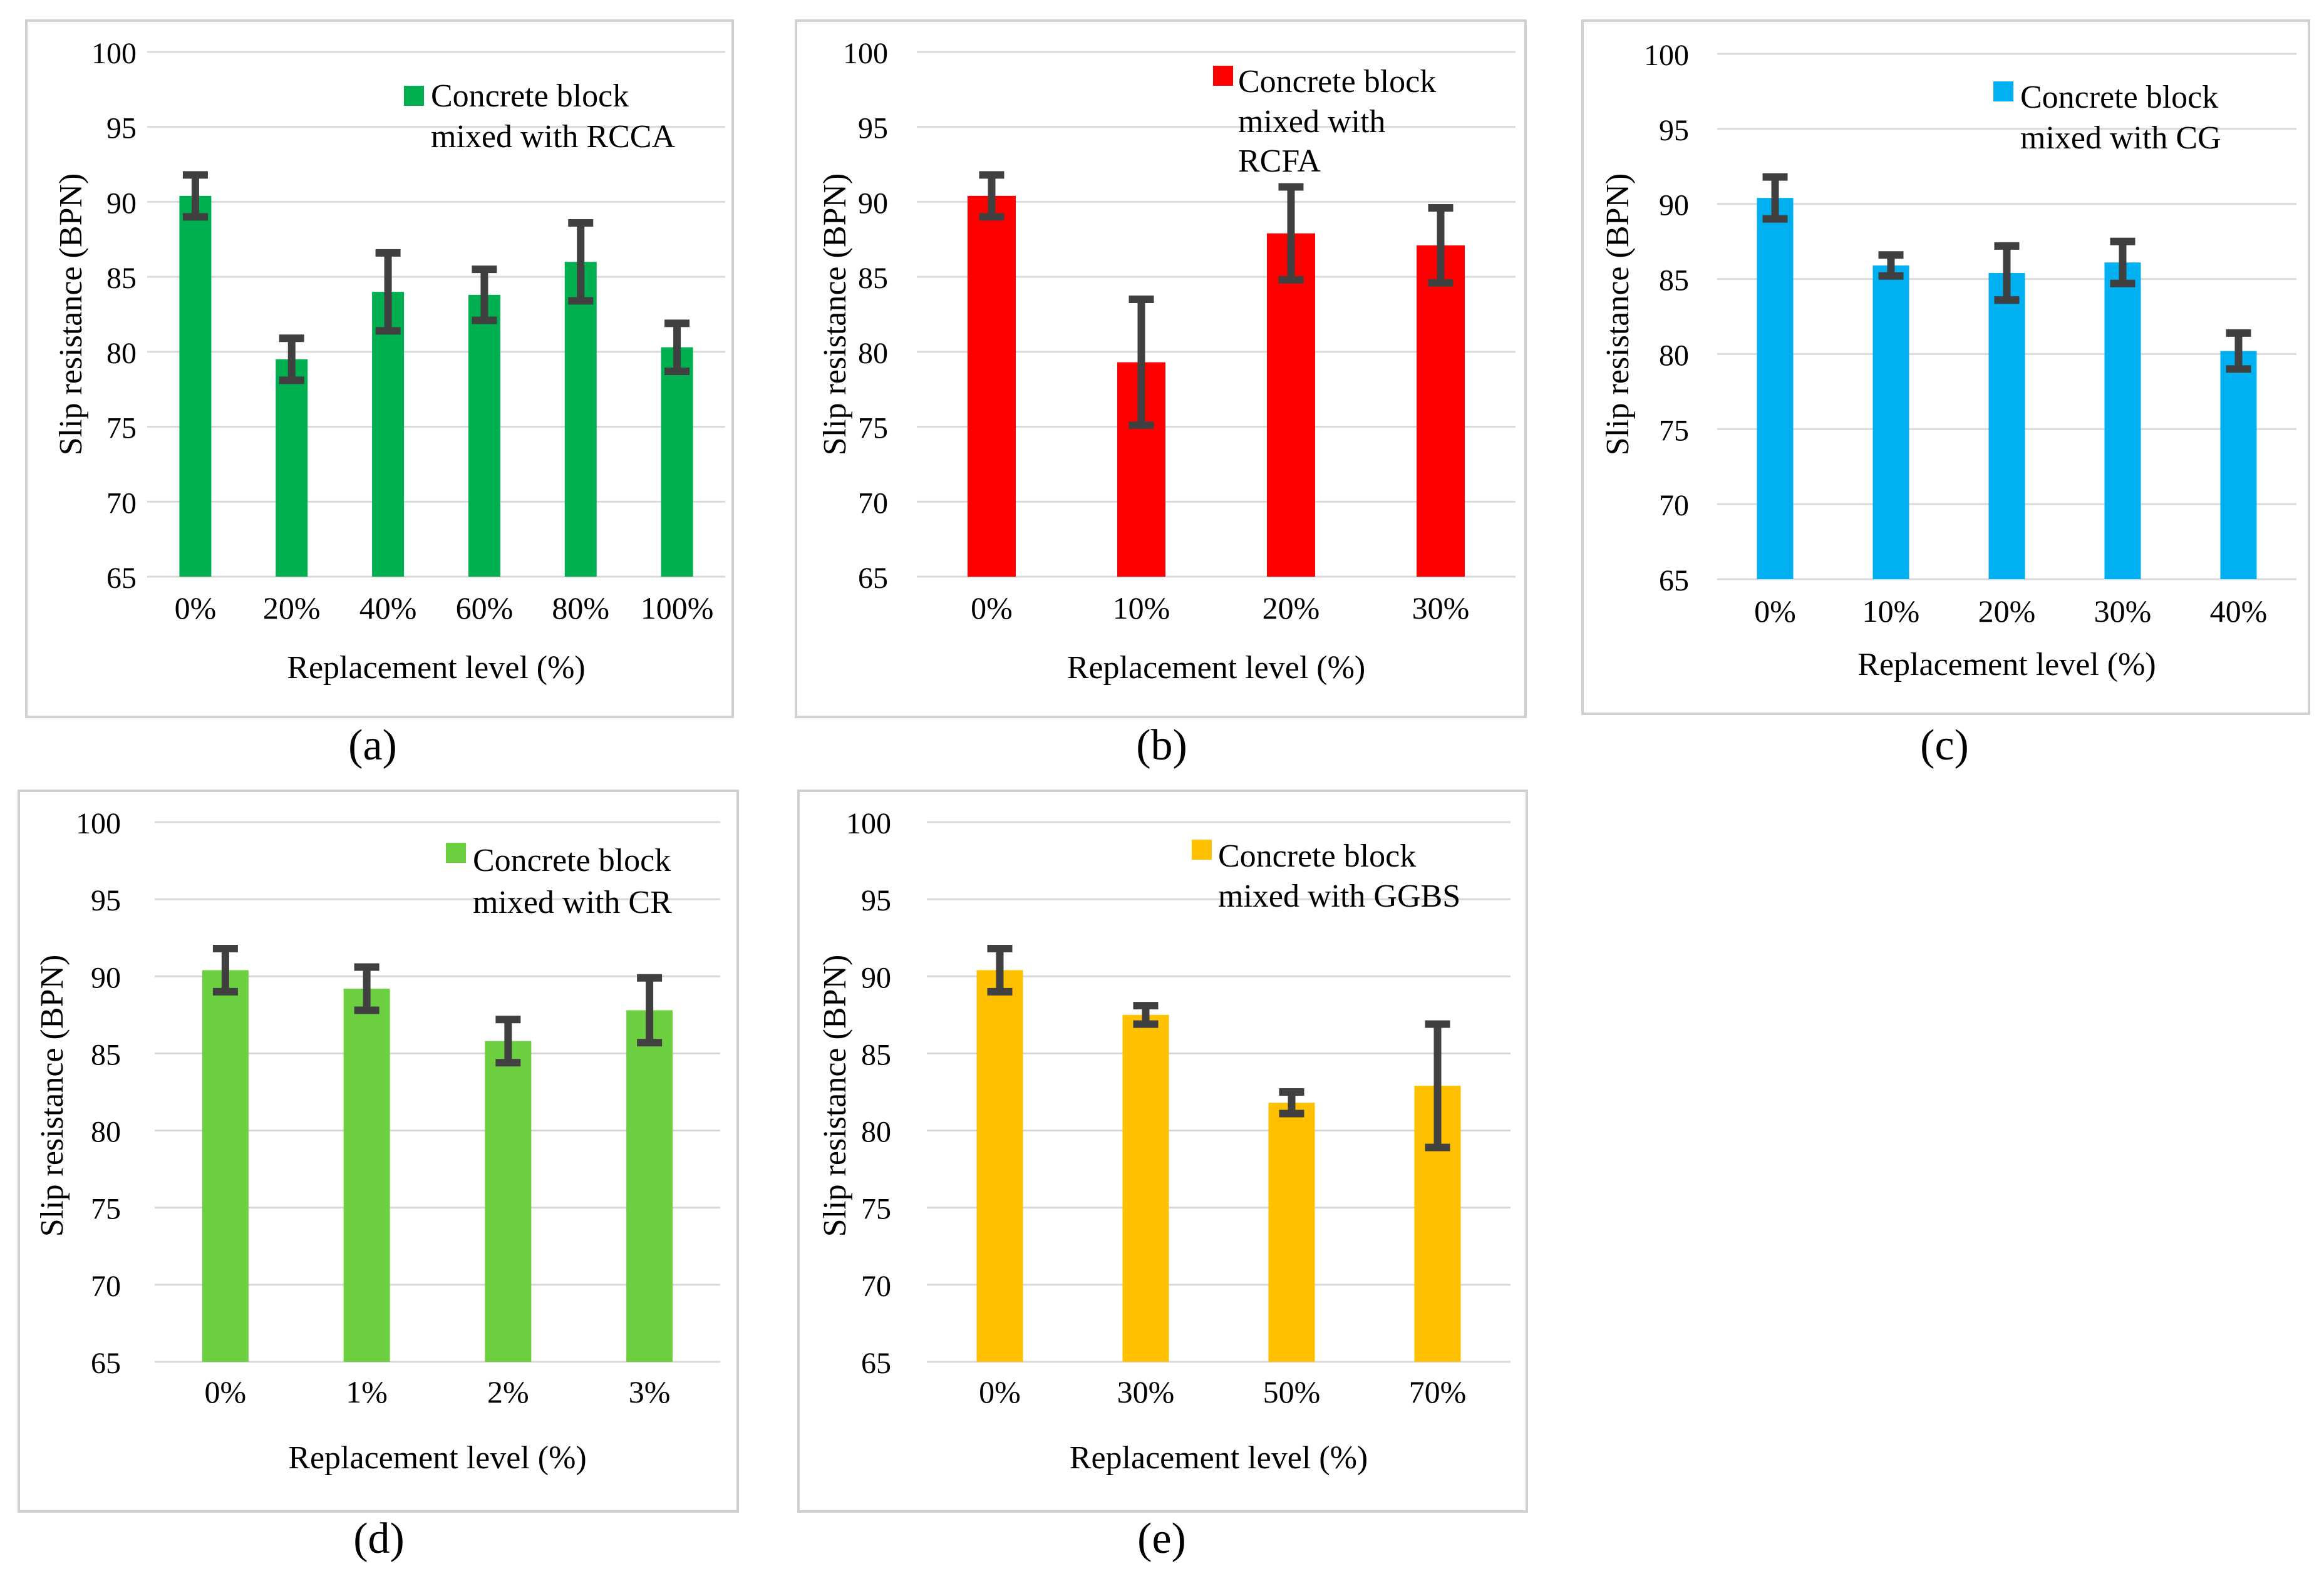  Describe the element at coordinates (572, 902) in the screenshot. I see `legend-label: mixed with CR` at that location.